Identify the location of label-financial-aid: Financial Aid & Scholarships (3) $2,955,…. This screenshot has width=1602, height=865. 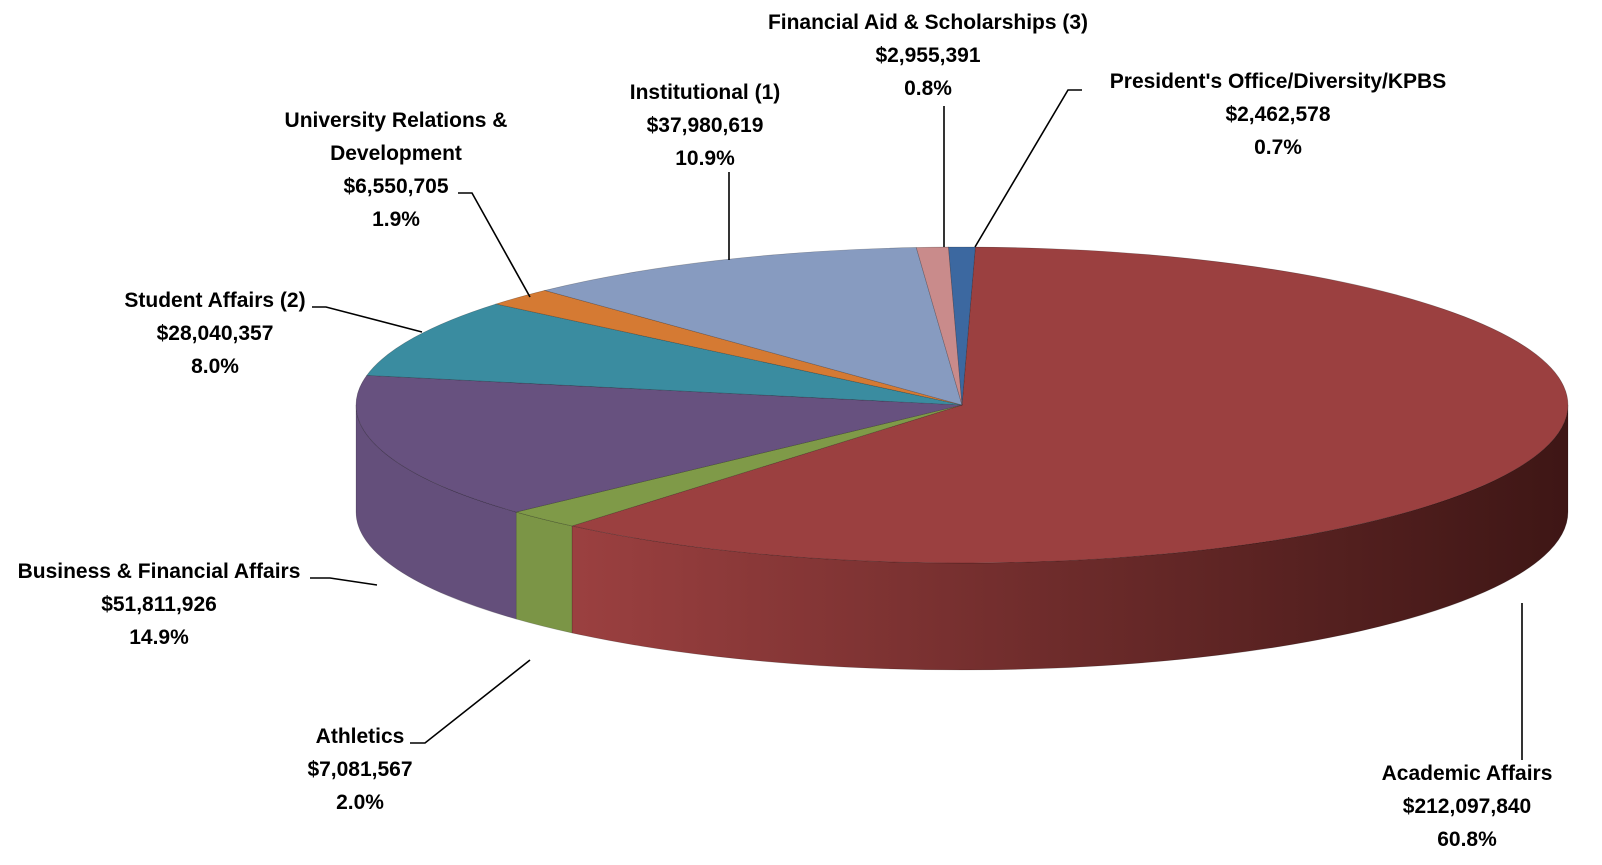
(928, 55).